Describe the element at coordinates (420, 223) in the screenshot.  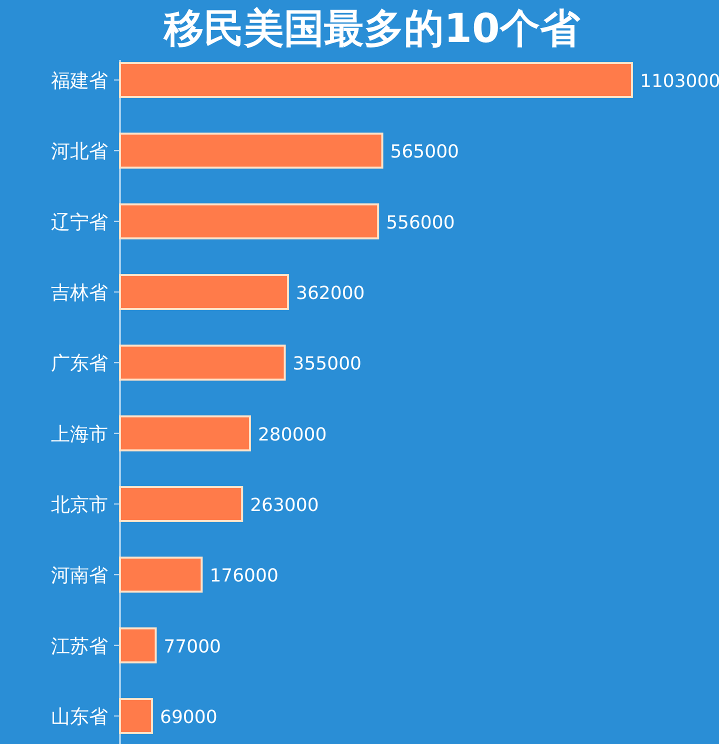
I see `data-label: 556000` at that location.